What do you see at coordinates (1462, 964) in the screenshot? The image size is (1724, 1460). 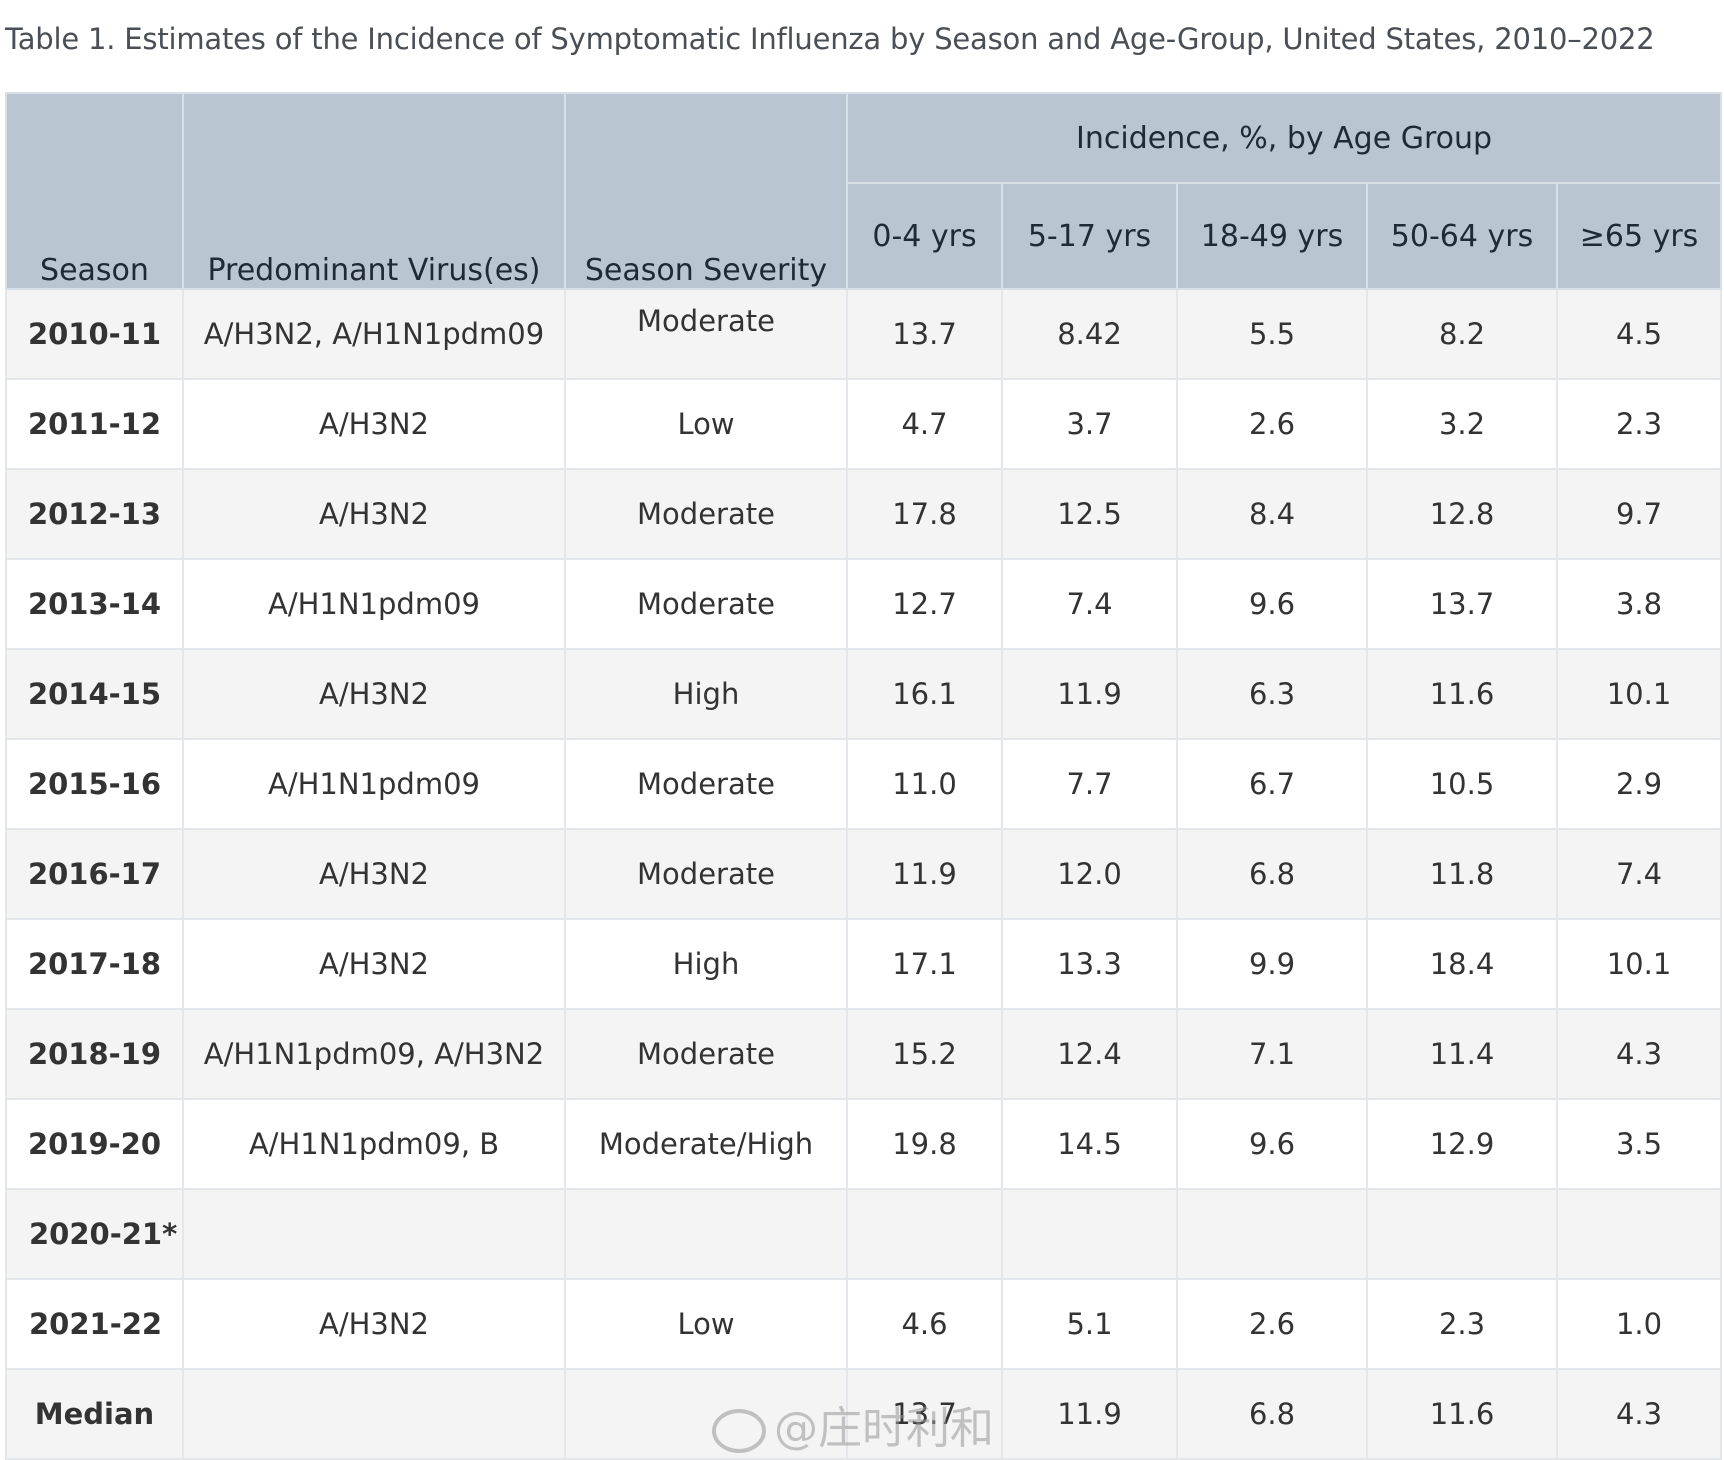 I see `incidence-cell: 18.4` at bounding box center [1462, 964].